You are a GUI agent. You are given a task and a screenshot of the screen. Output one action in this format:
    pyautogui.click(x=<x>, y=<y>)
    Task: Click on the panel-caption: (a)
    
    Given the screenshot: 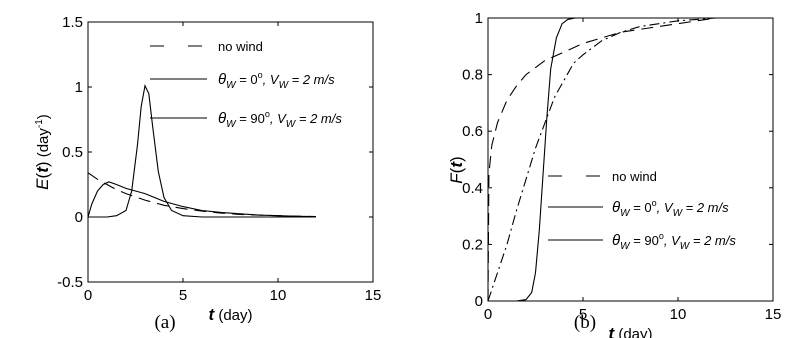 What is the action you would take?
    pyautogui.click(x=164, y=322)
    